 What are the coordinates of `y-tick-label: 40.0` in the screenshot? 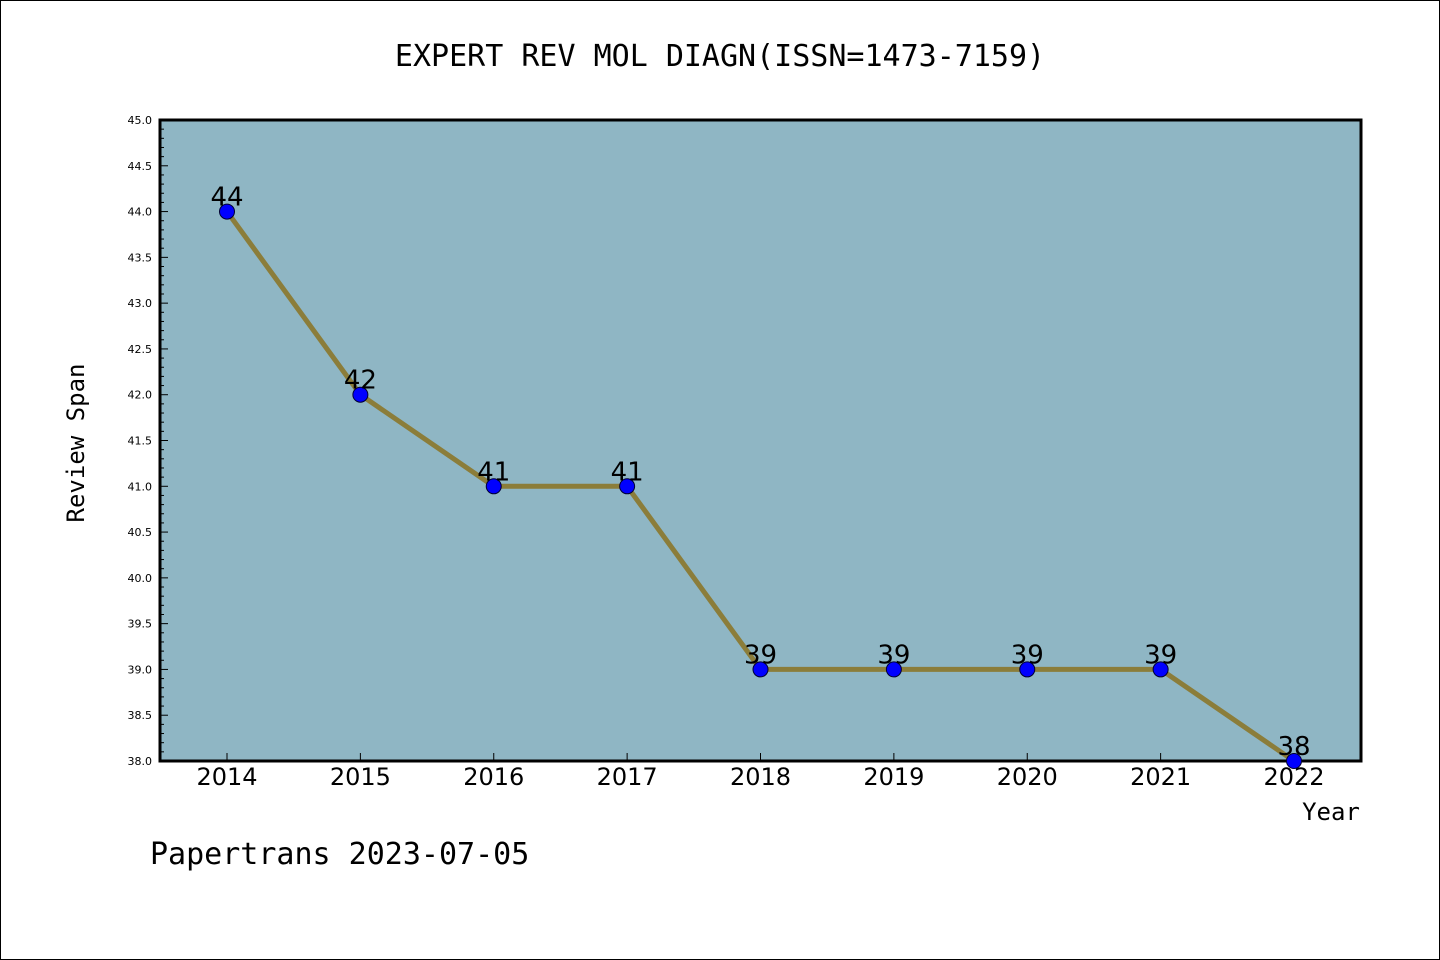 It's located at (140, 578).